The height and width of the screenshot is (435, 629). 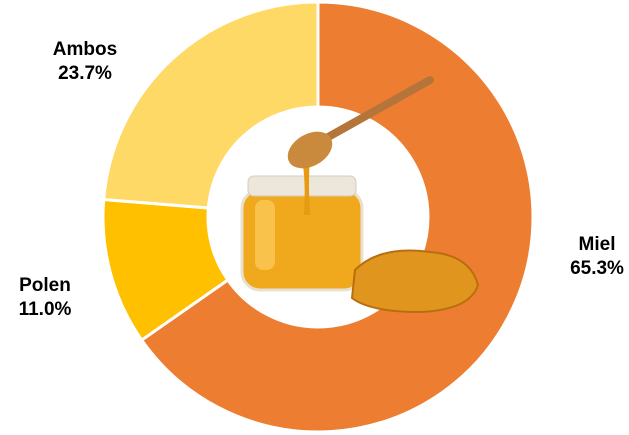 What do you see at coordinates (310, 150) in the screenshot?
I see `dipper-head` at bounding box center [310, 150].